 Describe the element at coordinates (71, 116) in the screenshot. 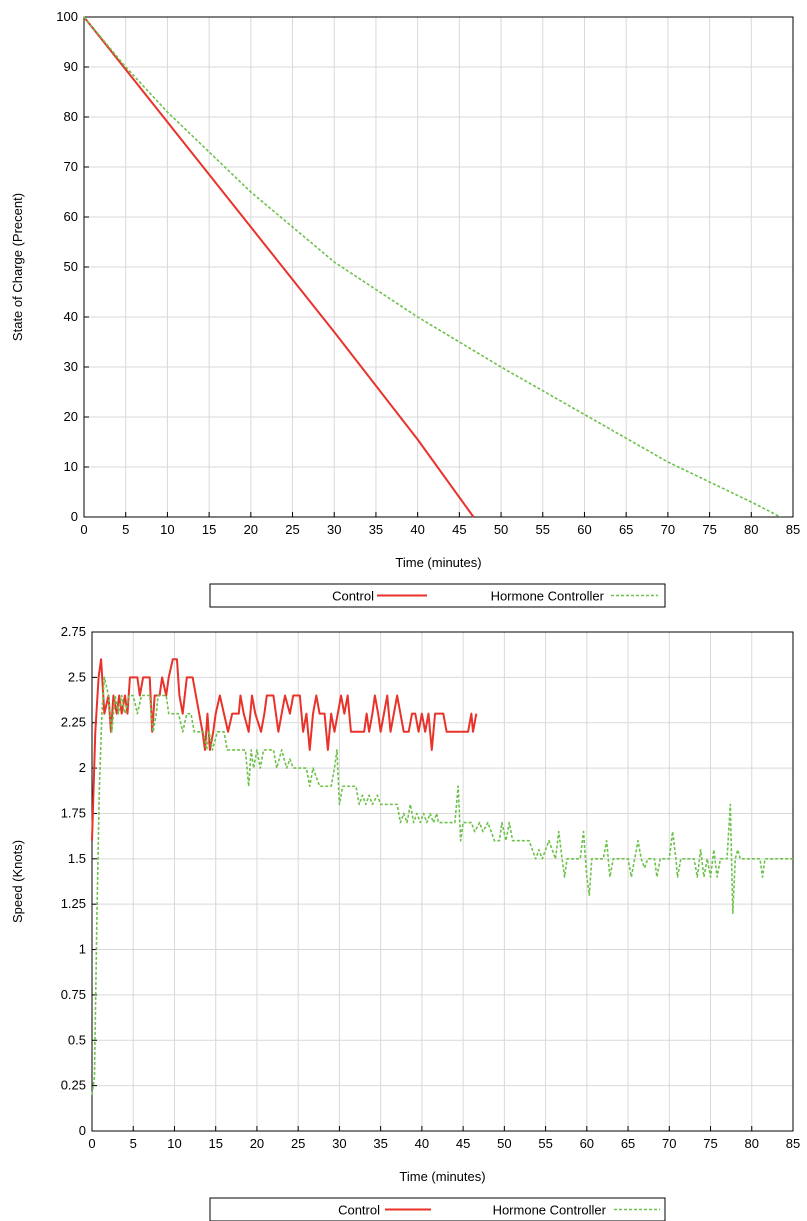

I see `y-tick-label: 80` at that location.